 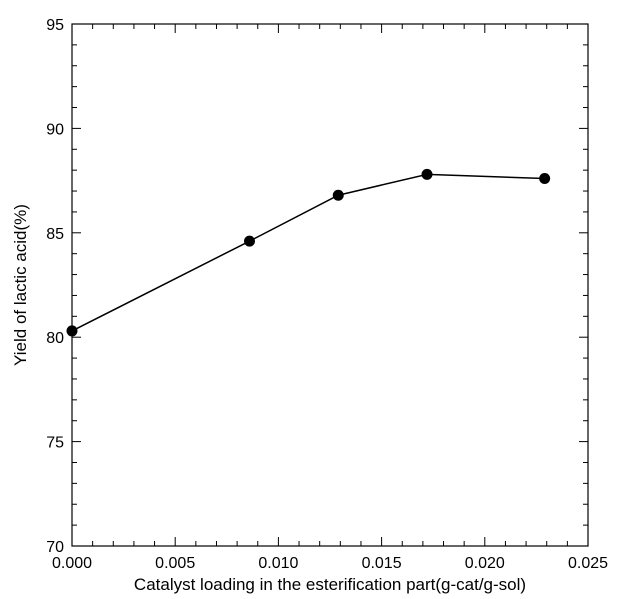 What do you see at coordinates (55, 443) in the screenshot?
I see `y-tick-label: 75` at bounding box center [55, 443].